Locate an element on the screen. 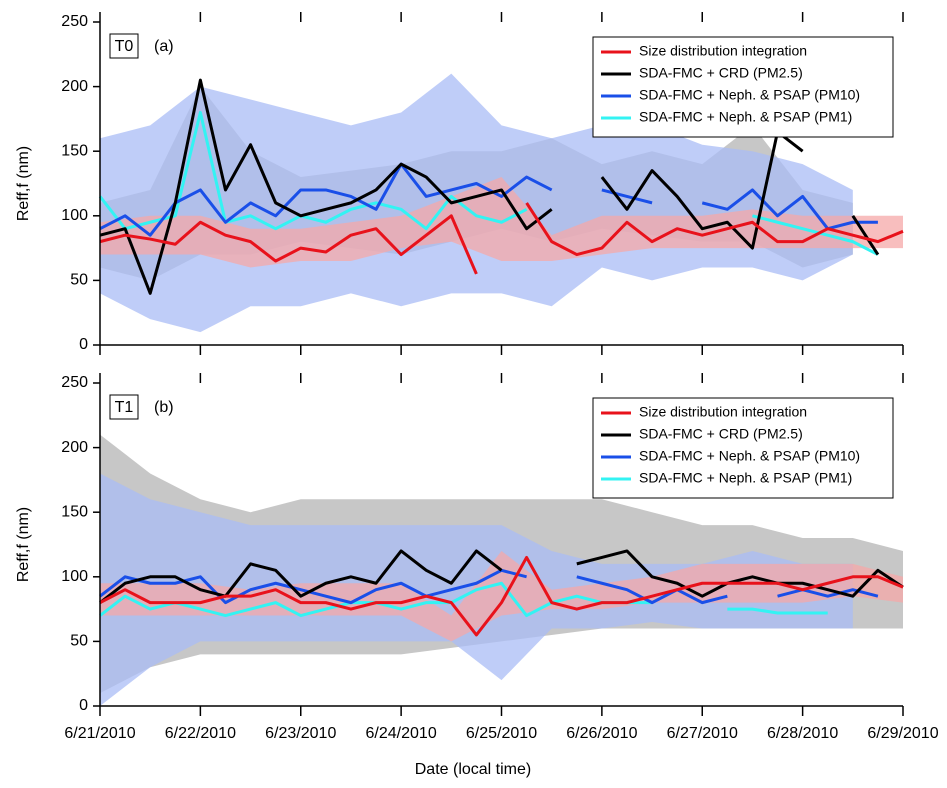 The width and height of the screenshot is (947, 788). panel-label: T1 is located at coordinates (124, 407).